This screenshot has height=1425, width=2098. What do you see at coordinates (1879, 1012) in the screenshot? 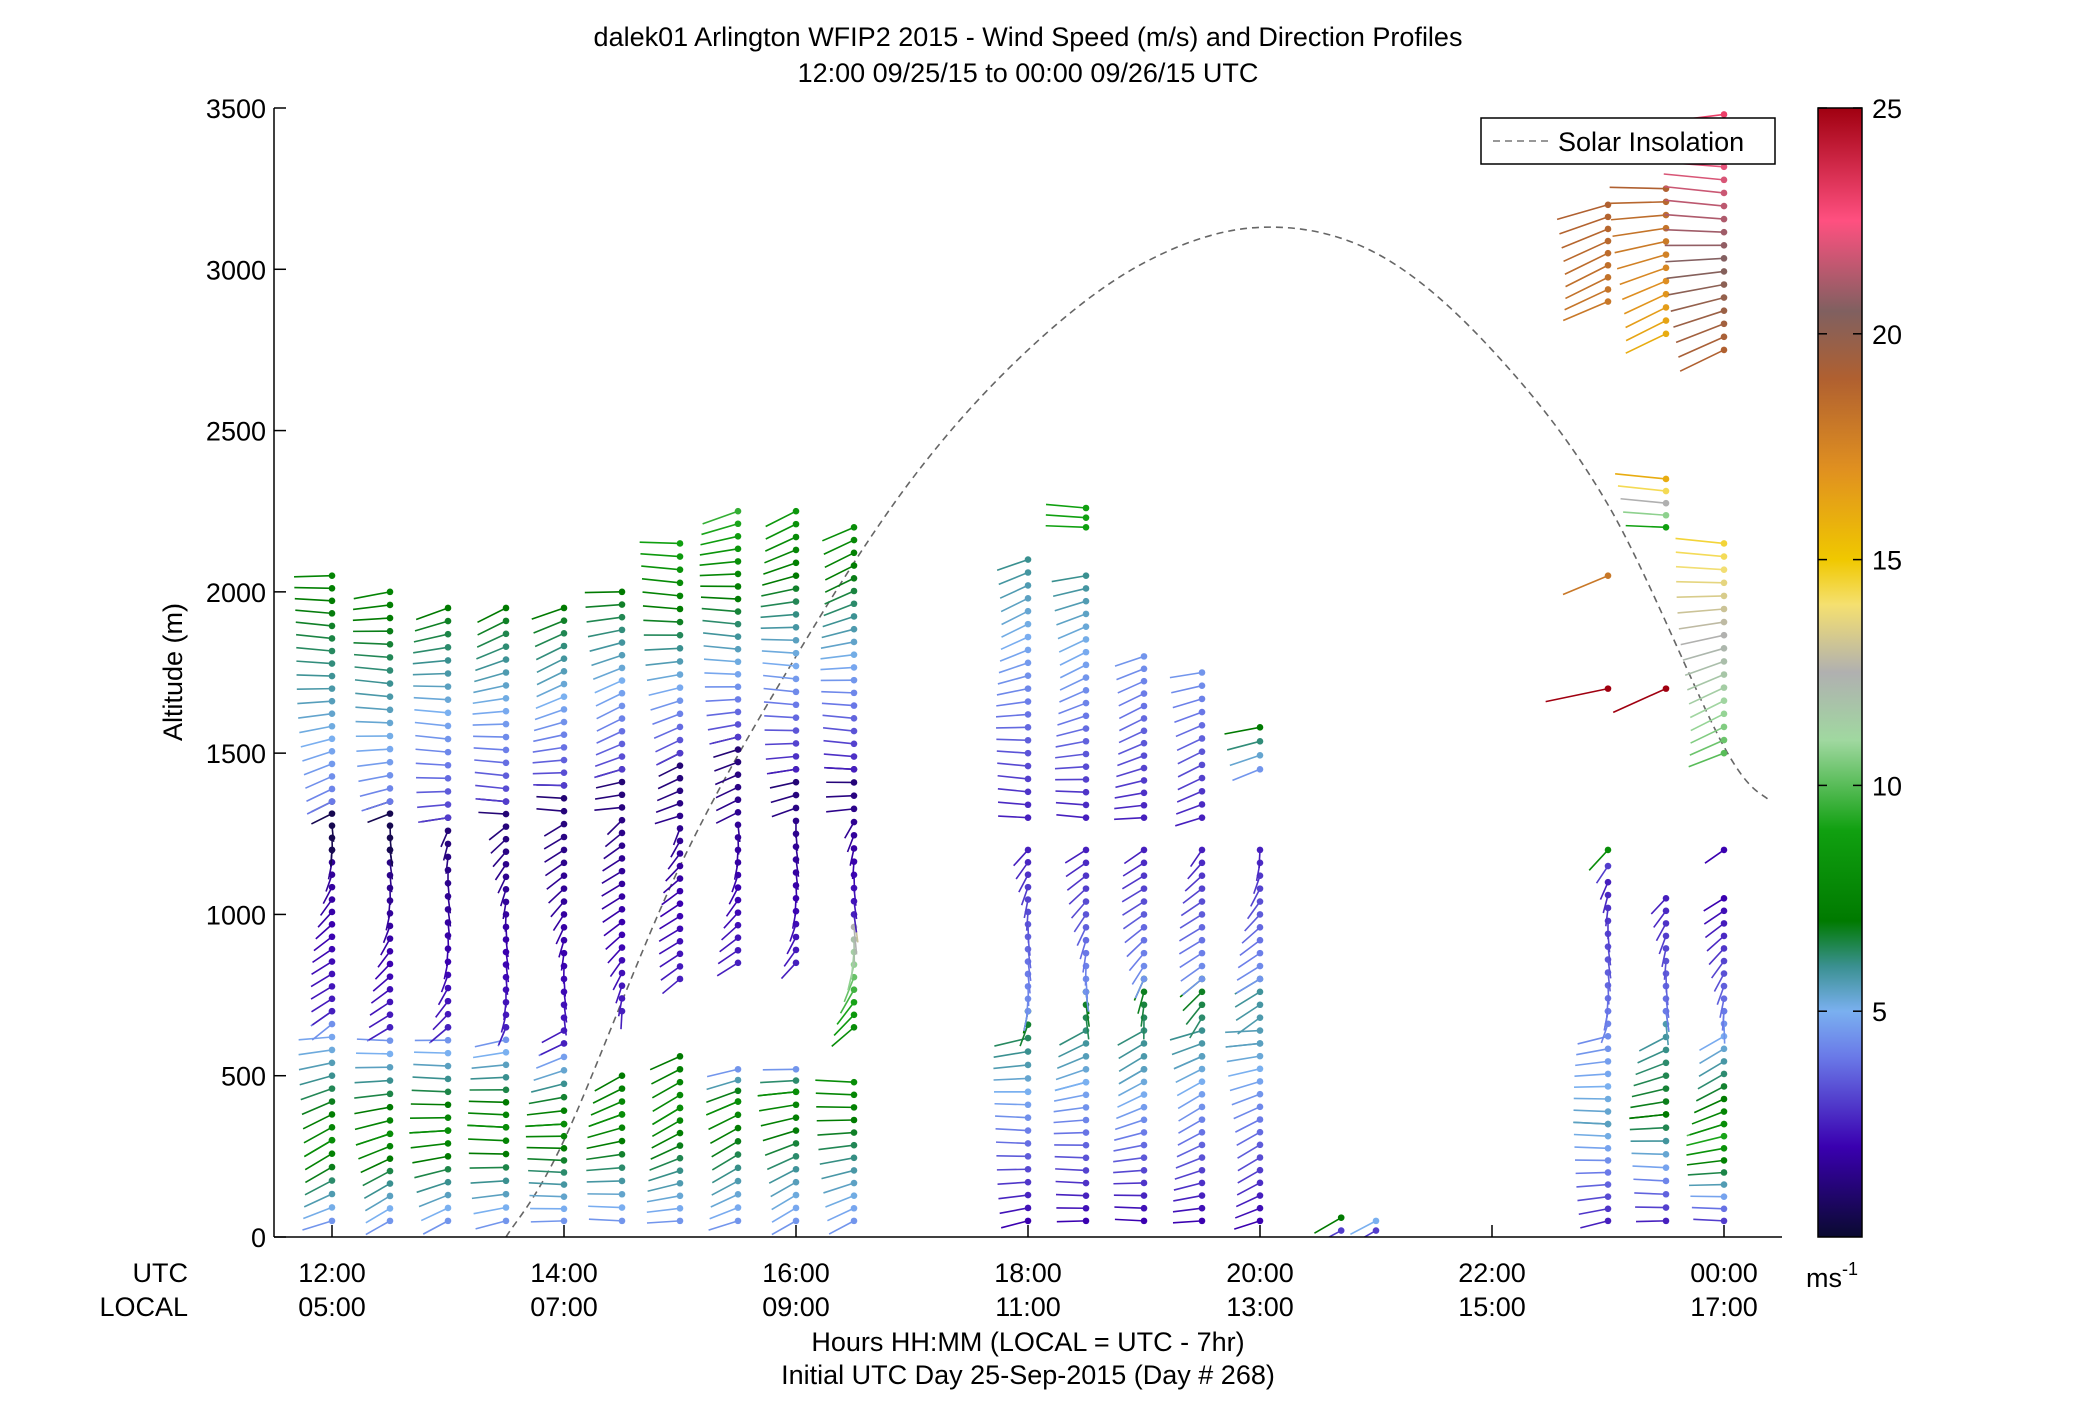
I see `colorbar-tick-label: 5` at bounding box center [1879, 1012].